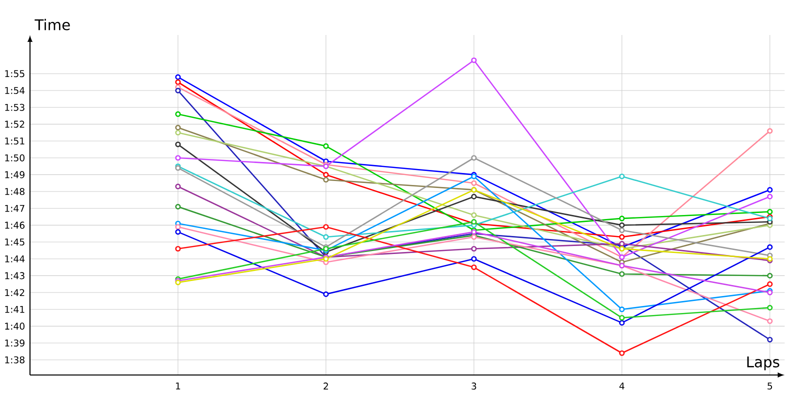 The image size is (800, 400). What do you see at coordinates (14, 360) in the screenshot?
I see `y-tick-label: 1:38` at bounding box center [14, 360].